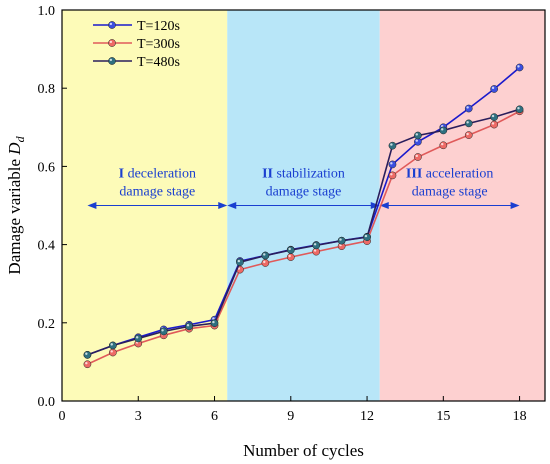 The width and height of the screenshot is (550, 464). I want to click on y-axis-label: Damage variable Dd, so click(16, 204).